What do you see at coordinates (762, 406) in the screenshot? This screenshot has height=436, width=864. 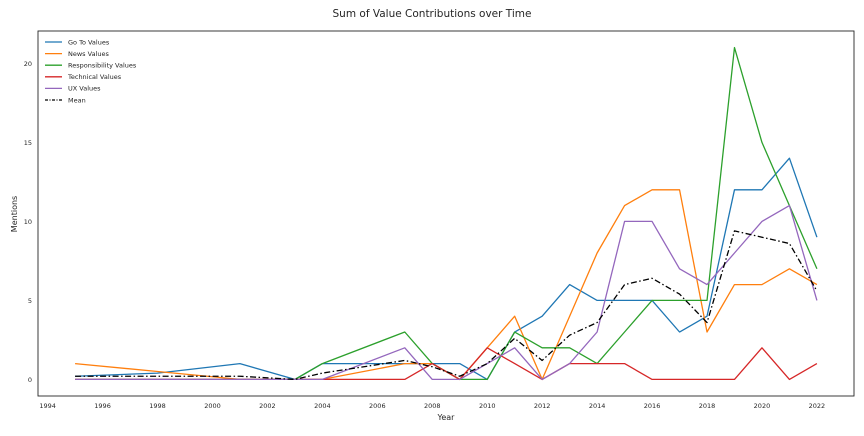 I see `x-tick-label: 2020` at bounding box center [762, 406].